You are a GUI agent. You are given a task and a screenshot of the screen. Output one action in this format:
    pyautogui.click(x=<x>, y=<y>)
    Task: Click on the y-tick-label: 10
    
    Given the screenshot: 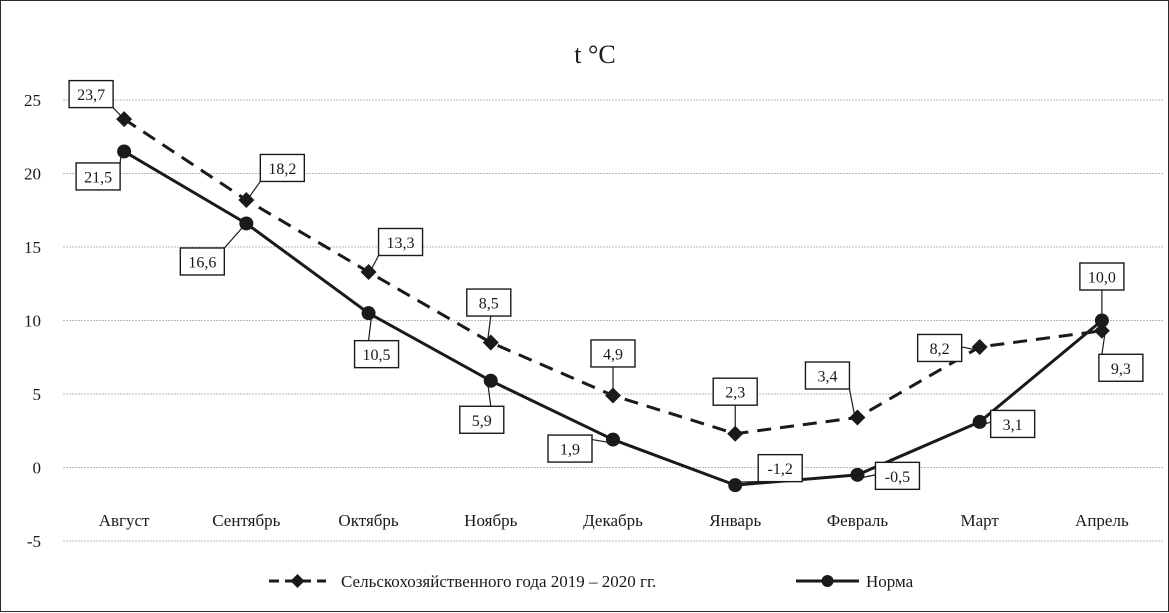 What is the action you would take?
    pyautogui.click(x=32, y=321)
    